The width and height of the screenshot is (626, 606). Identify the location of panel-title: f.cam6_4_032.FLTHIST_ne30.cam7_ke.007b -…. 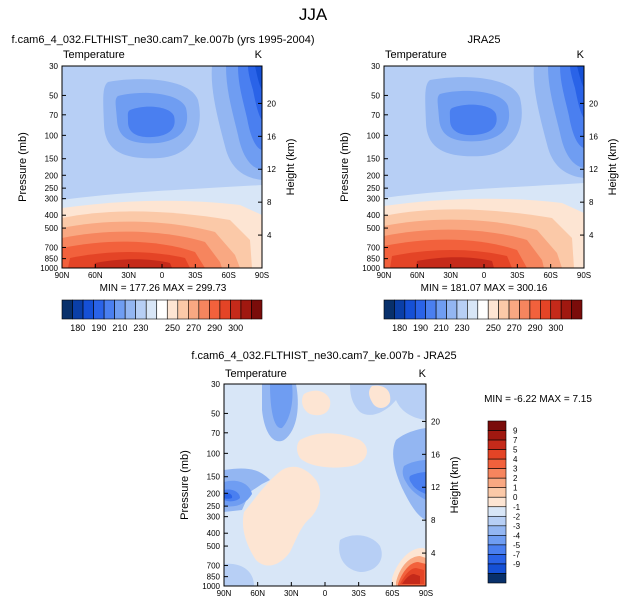
(323, 356).